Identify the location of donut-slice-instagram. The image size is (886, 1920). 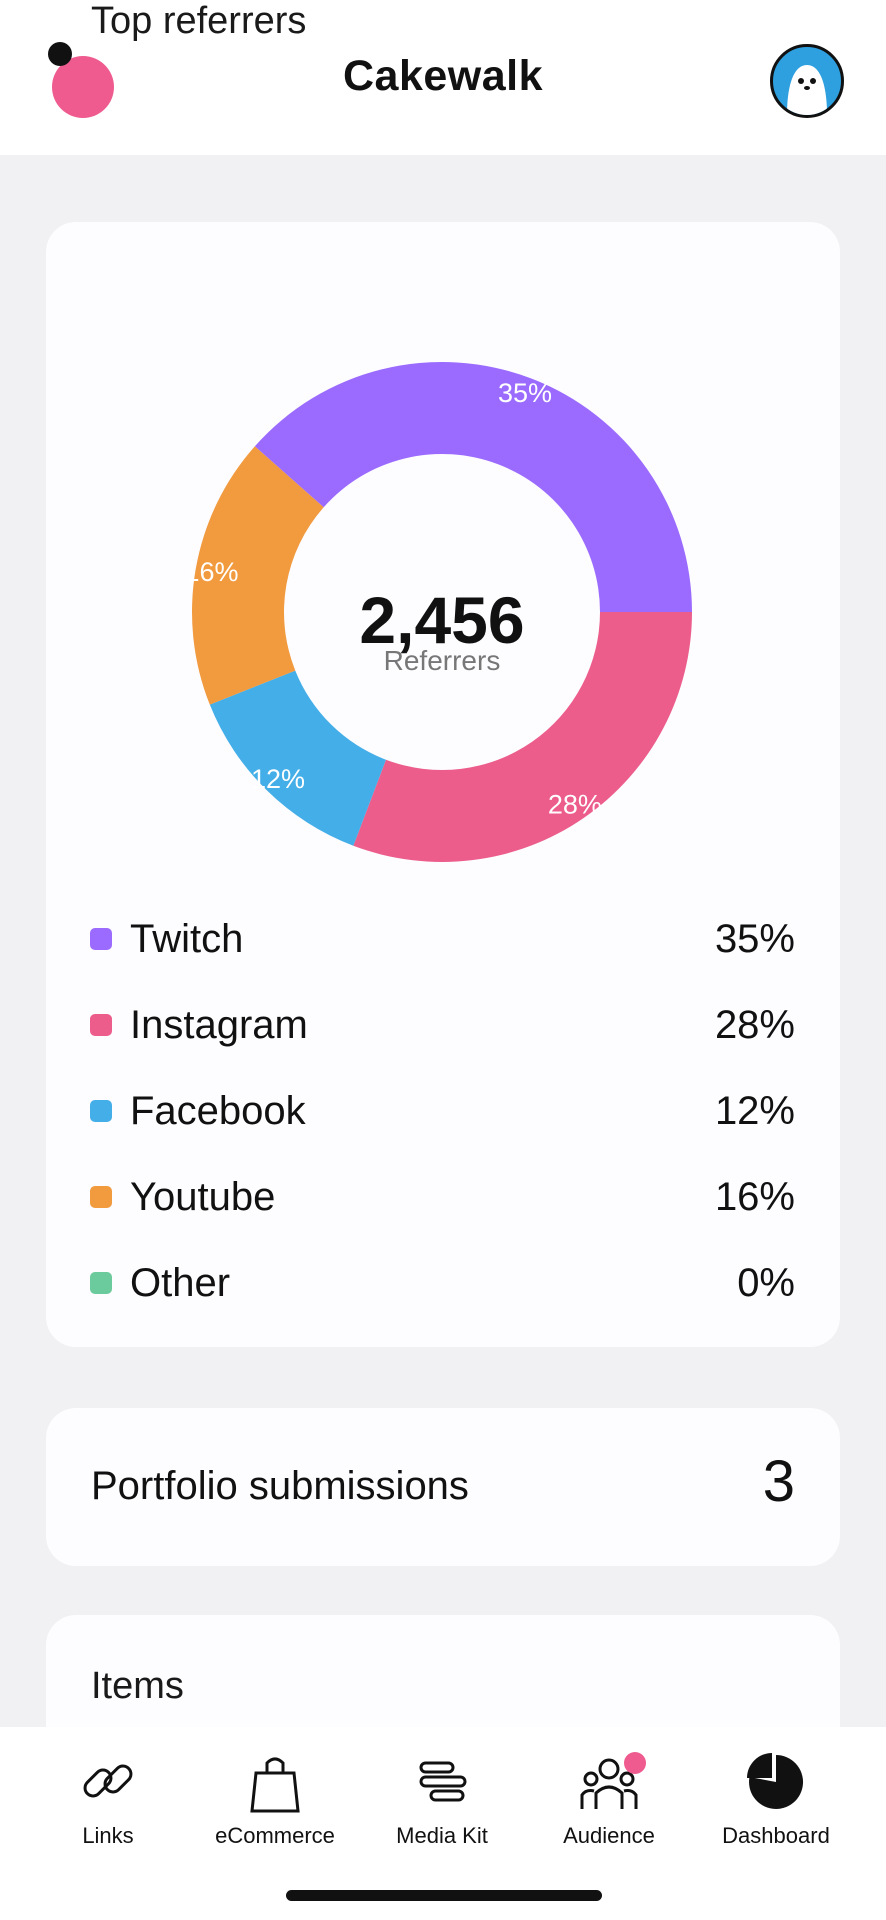
(522, 737).